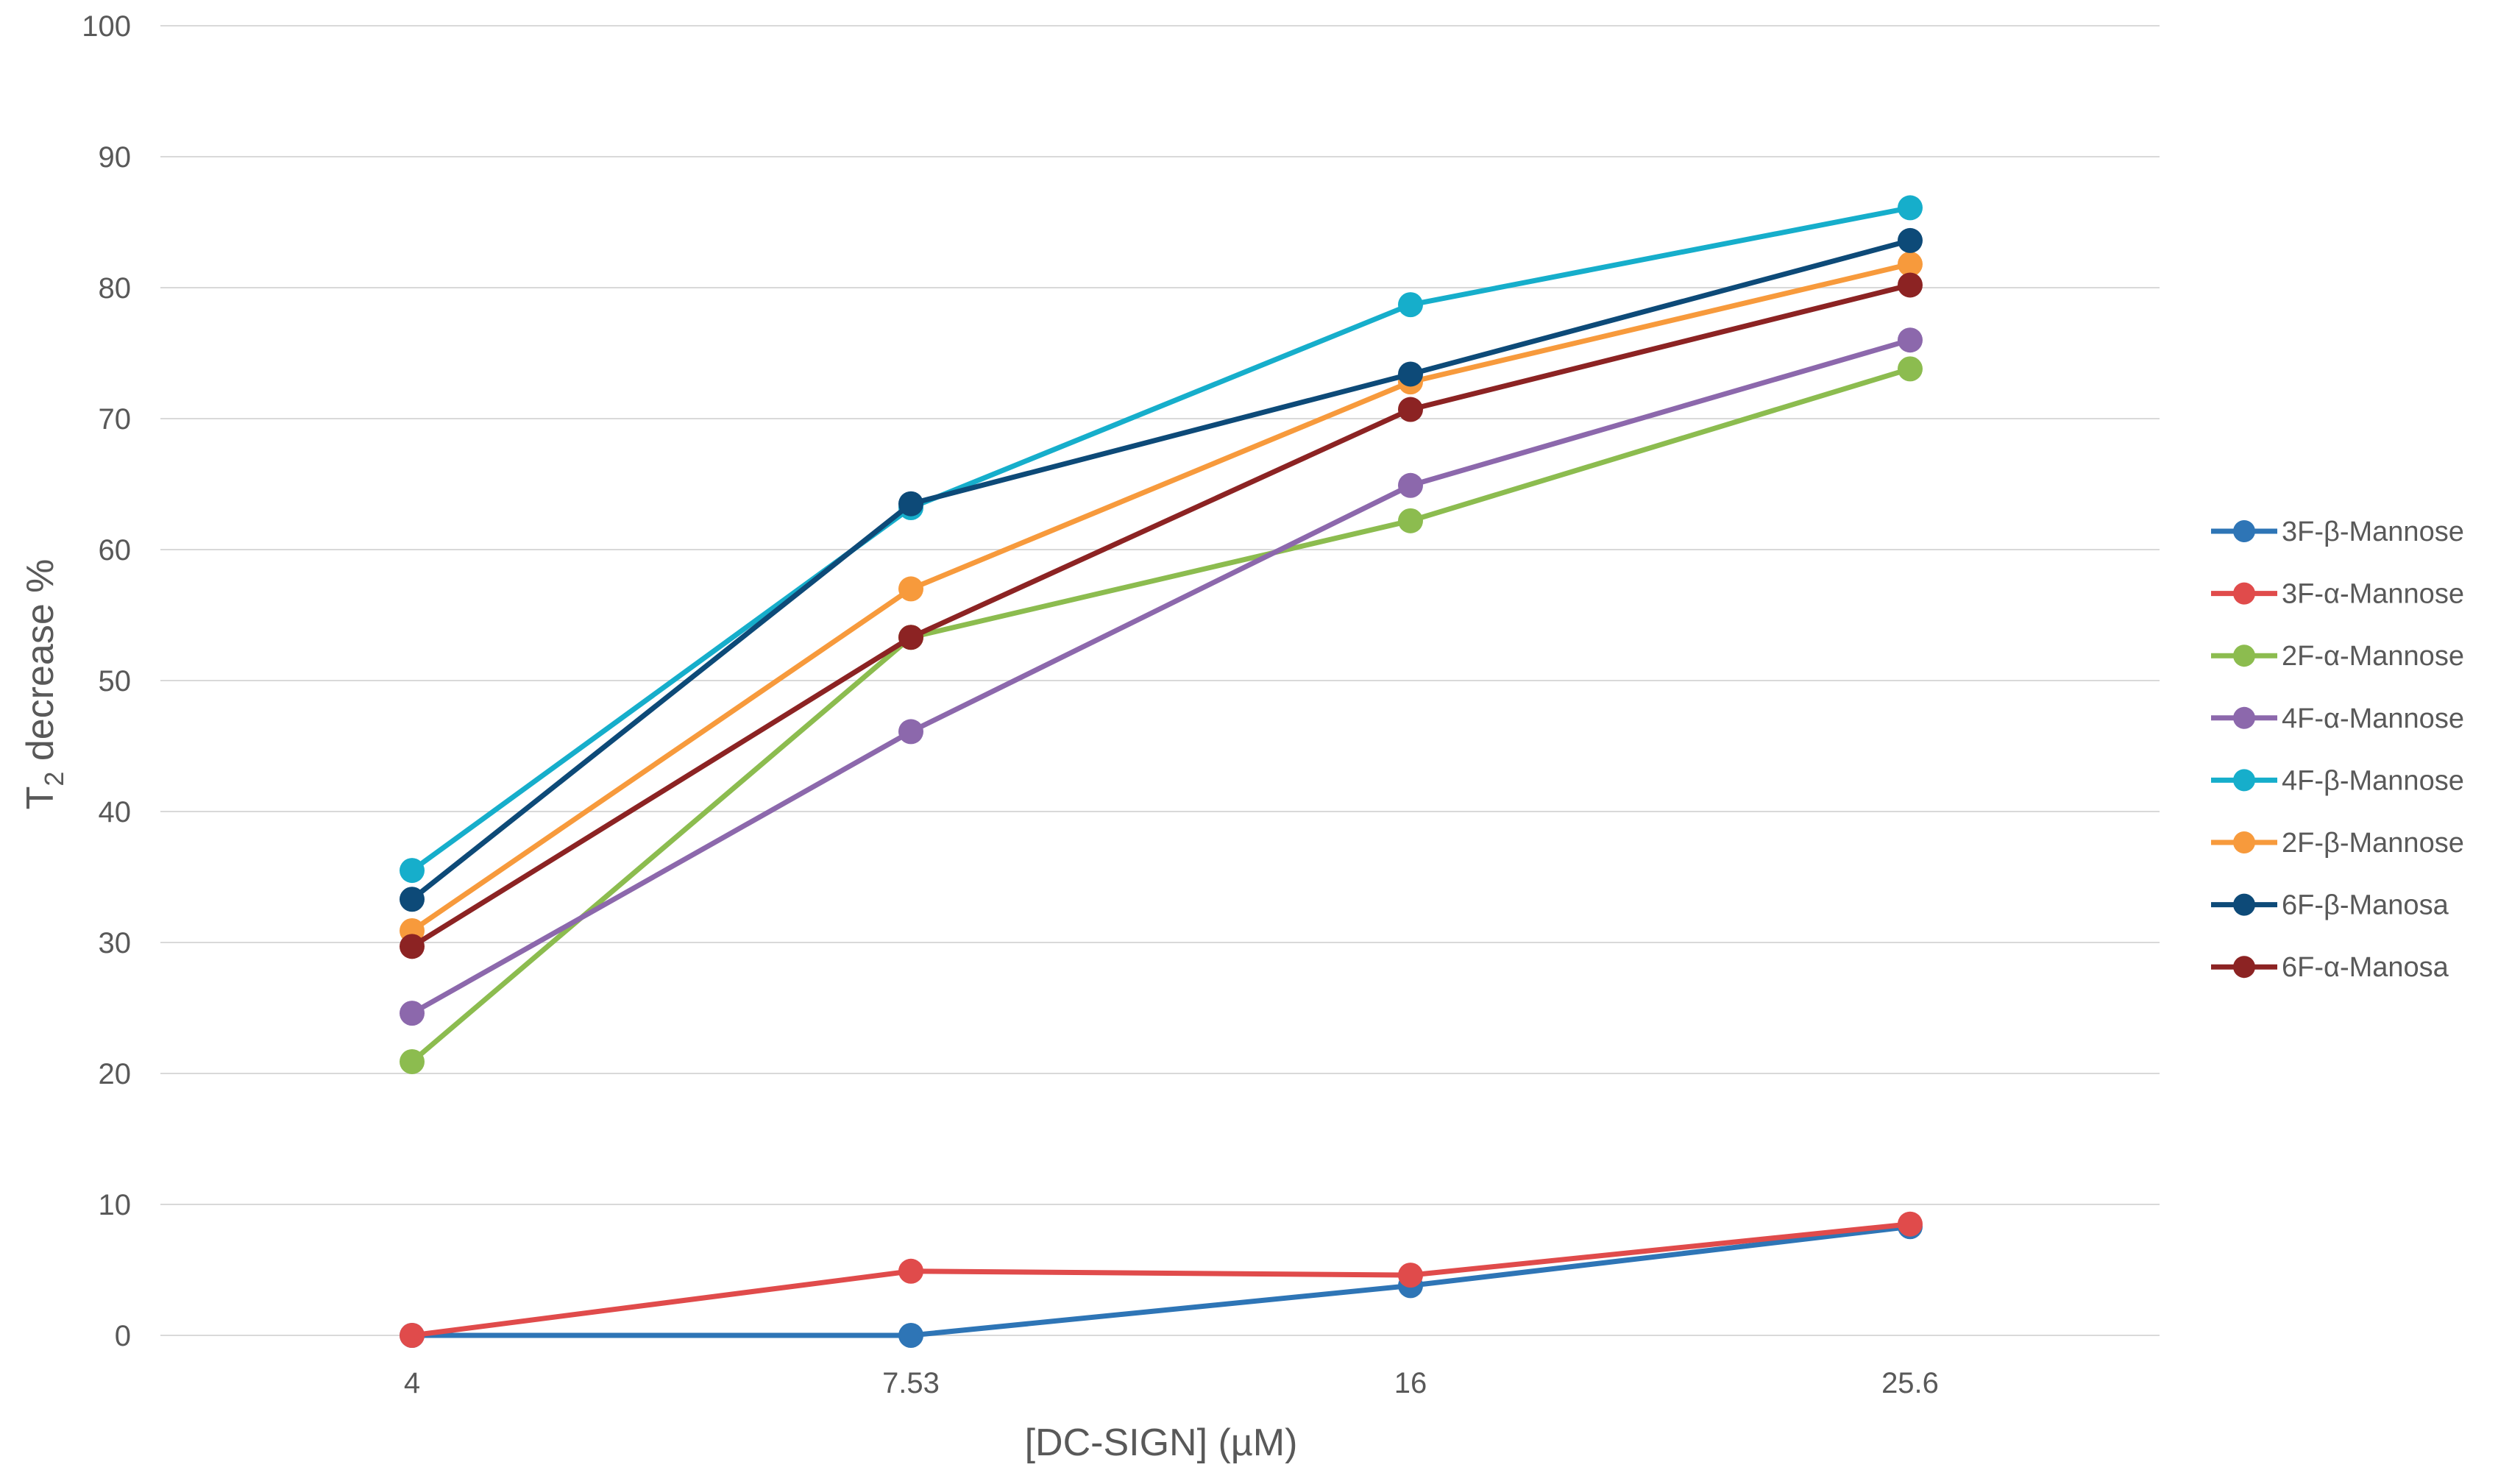 Image resolution: width=2512 pixels, height=1484 pixels. What do you see at coordinates (1910, 1383) in the screenshot?
I see `x-tick-label: 25.6` at bounding box center [1910, 1383].